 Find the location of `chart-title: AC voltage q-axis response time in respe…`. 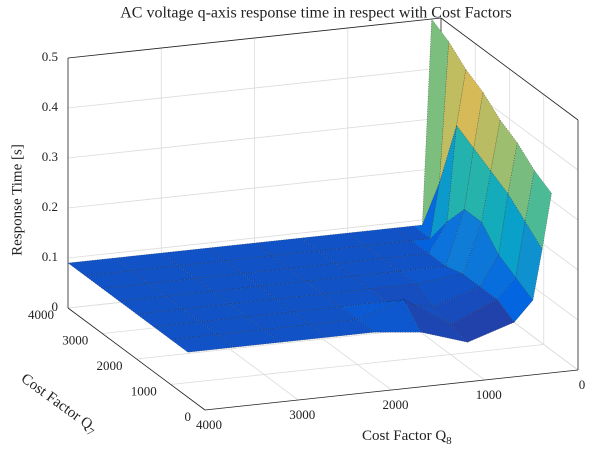

chart-title: AC voltage q-axis response time in respe… is located at coordinates (315, 13).